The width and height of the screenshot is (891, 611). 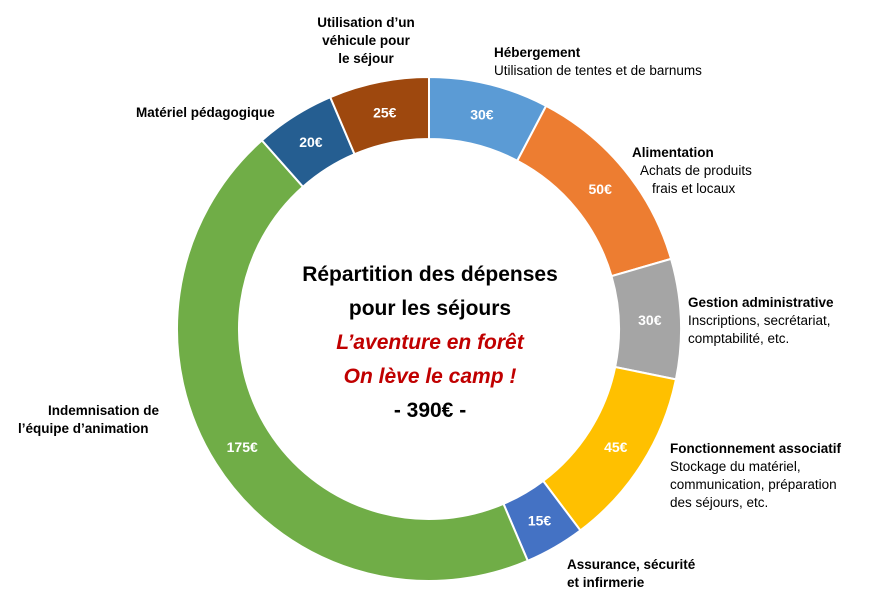 What do you see at coordinates (366, 58) in the screenshot?
I see `legend-vehicule-title-3: le séjour` at bounding box center [366, 58].